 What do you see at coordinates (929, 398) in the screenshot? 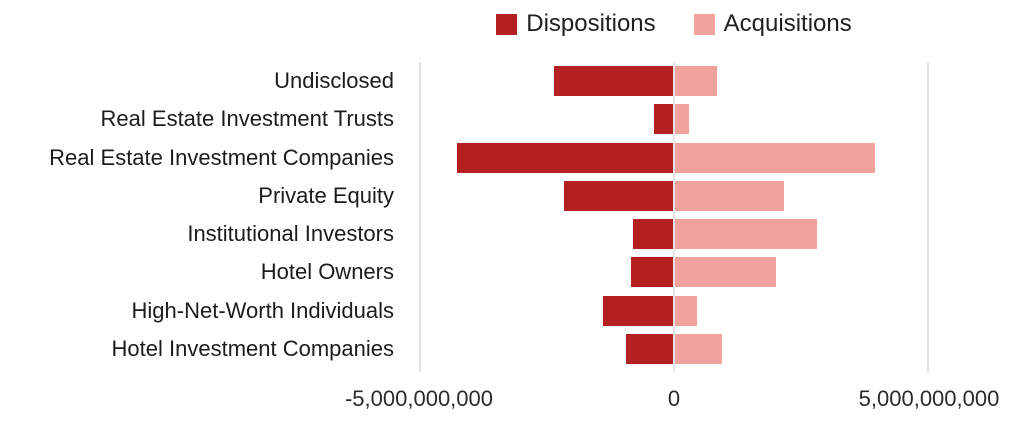
I see `x-tick-plus-5b: 5,000,000,000` at bounding box center [929, 398].